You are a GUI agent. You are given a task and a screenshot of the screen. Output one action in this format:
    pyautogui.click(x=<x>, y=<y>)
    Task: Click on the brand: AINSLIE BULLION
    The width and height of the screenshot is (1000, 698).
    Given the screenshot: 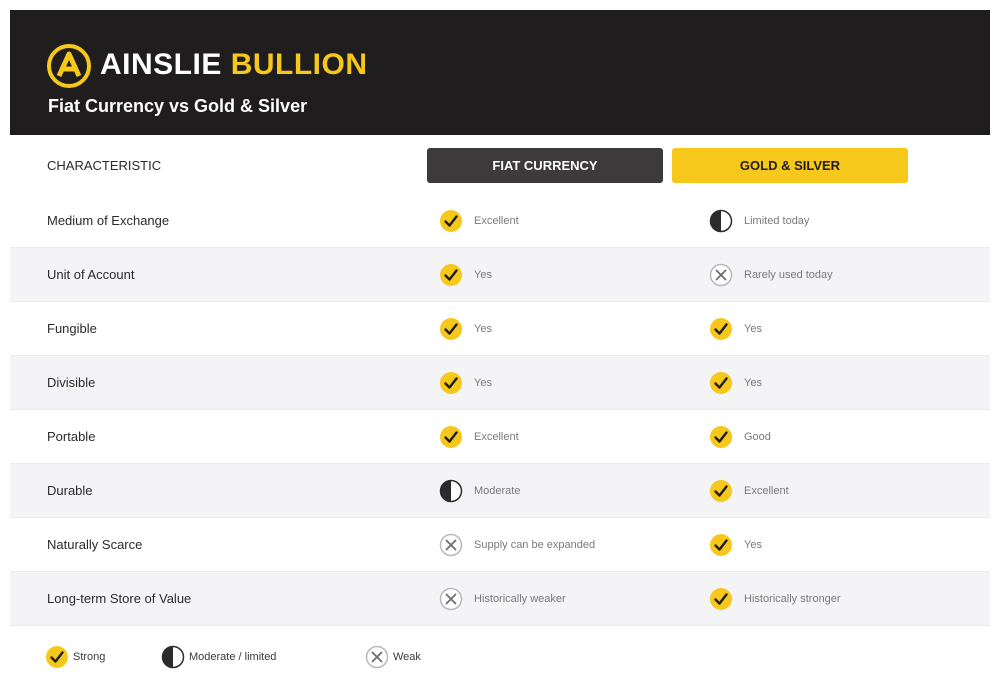 What is the action you would take?
    pyautogui.click(x=234, y=65)
    